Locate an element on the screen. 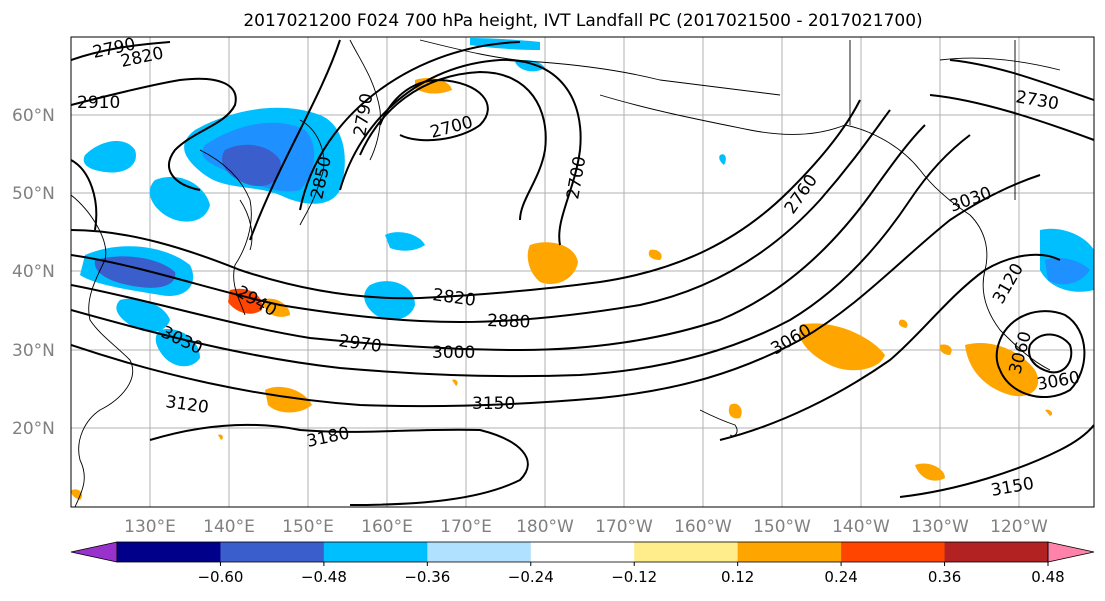 This screenshot has height=601, width=1105. colorbar is located at coordinates (582, 552).